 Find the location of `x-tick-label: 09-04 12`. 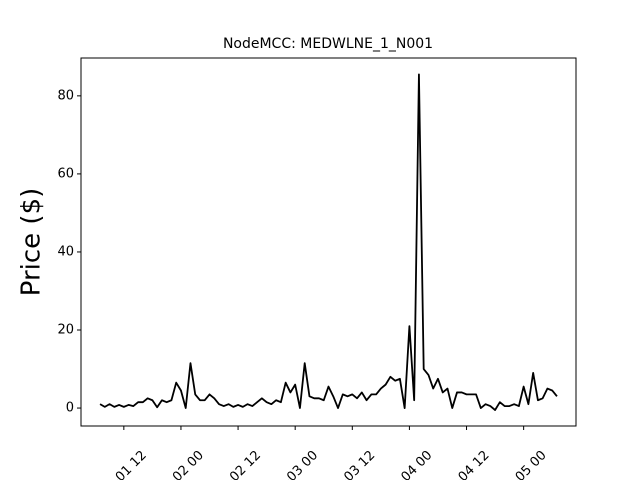

x-tick-label: 09-04 12 is located at coordinates (467, 464).